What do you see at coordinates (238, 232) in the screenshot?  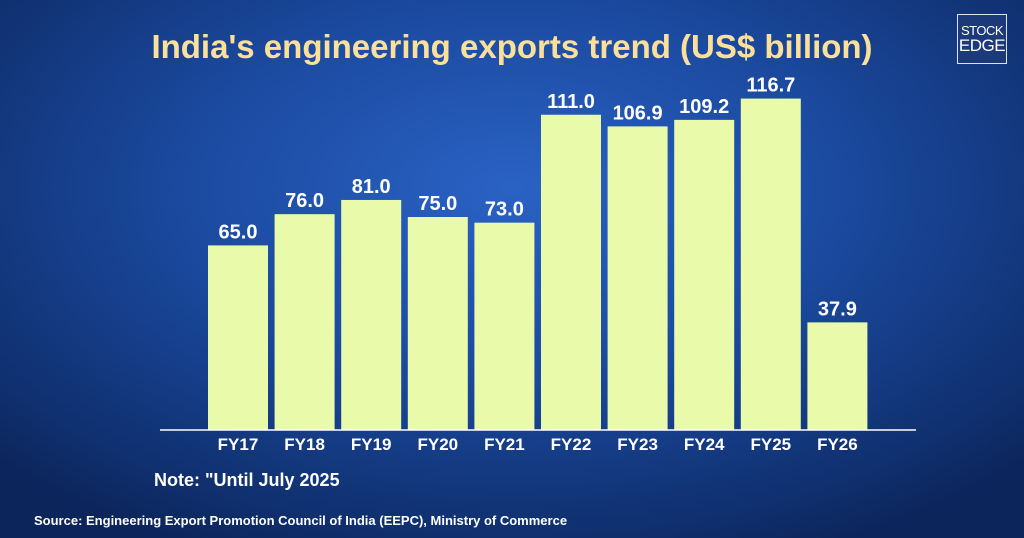 I see `data-label: 65.0` at bounding box center [238, 232].